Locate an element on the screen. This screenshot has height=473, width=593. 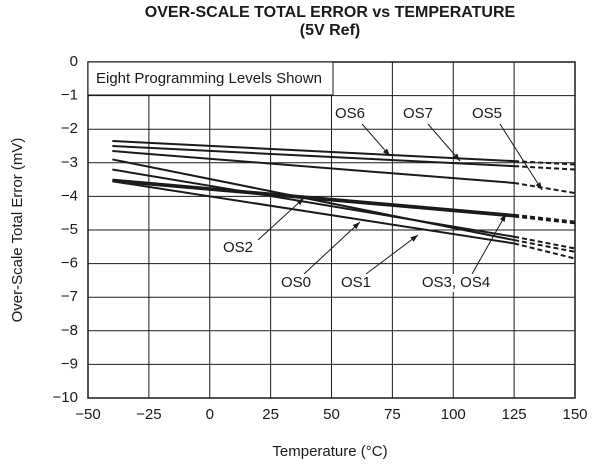
x-tick-label: 50 is located at coordinates (331, 414).